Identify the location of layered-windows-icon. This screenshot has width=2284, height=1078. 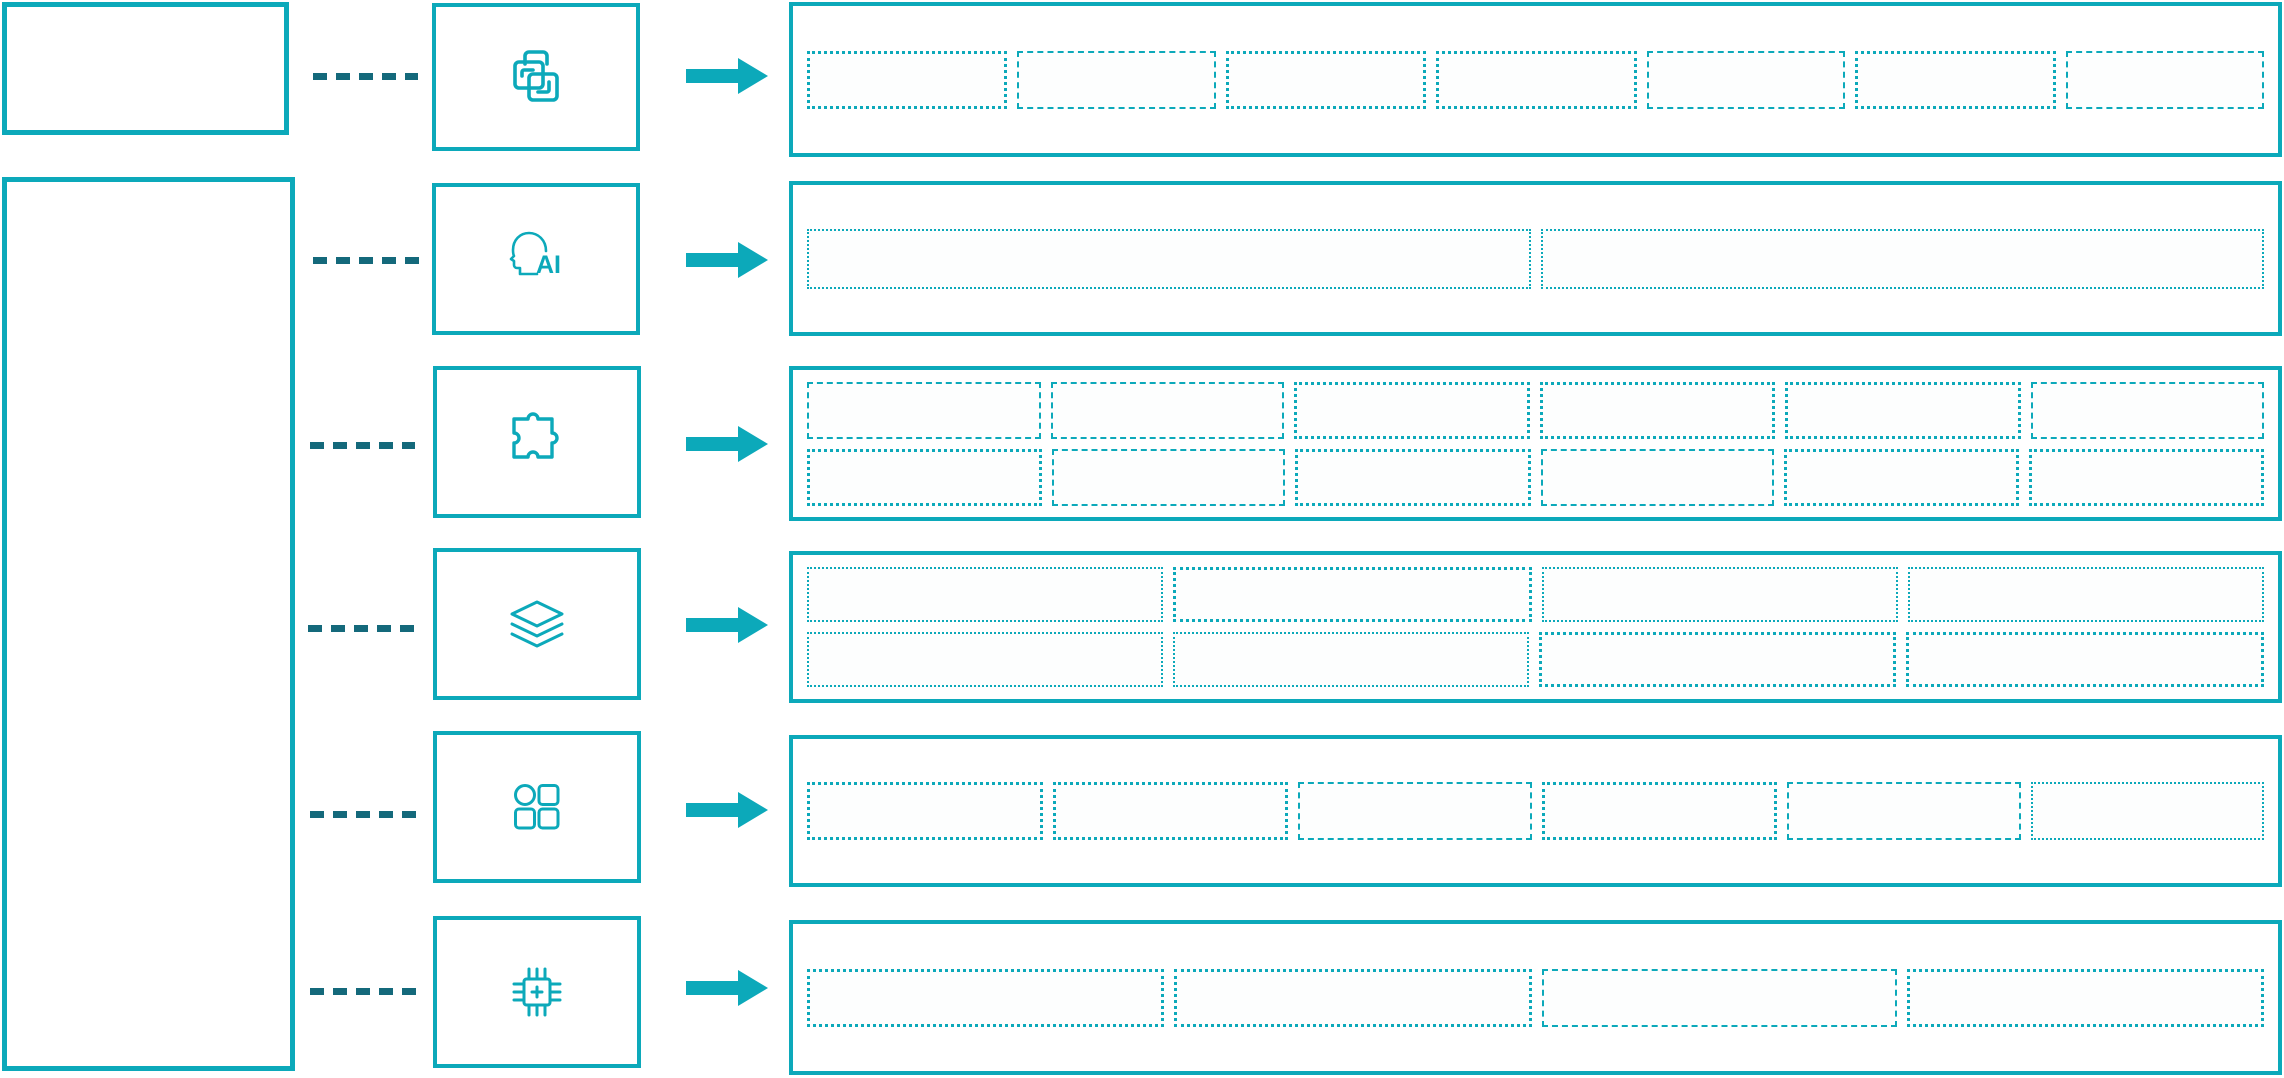
(536, 76).